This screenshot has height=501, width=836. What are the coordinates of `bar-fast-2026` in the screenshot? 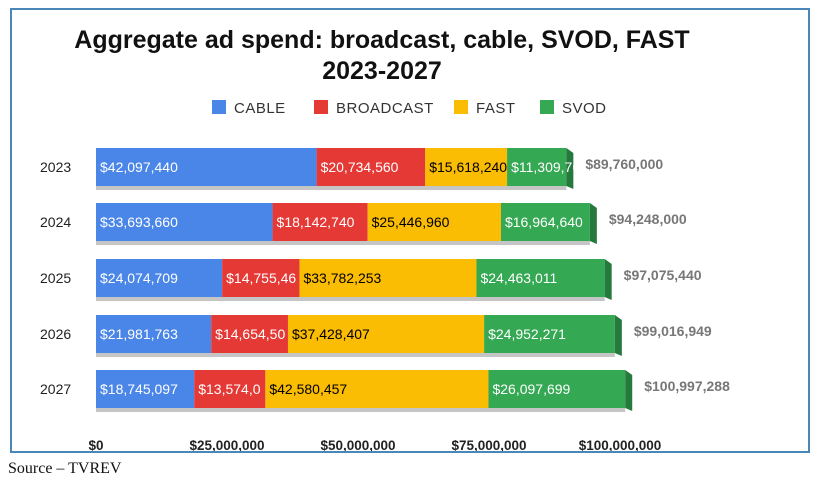 It's located at (386, 334).